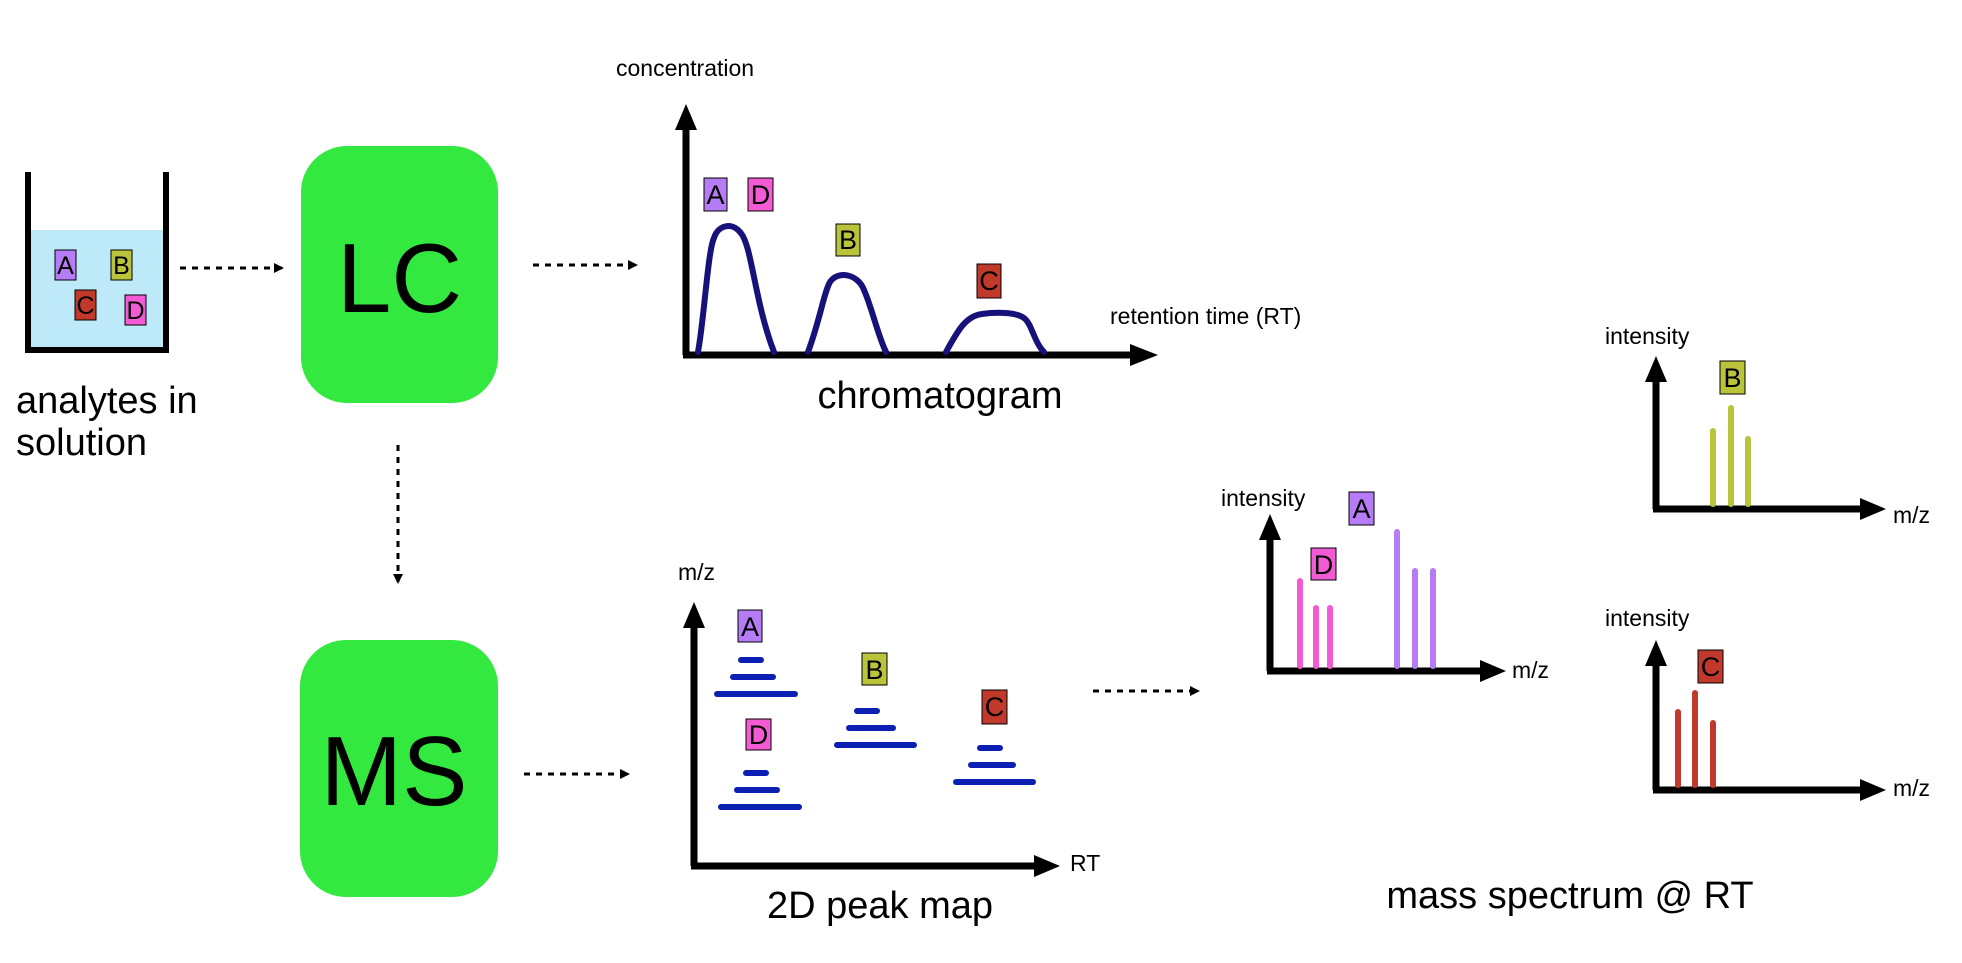 This screenshot has width=1962, height=963. What do you see at coordinates (940, 396) in the screenshot?
I see `chromatogram-title: chromatogram` at bounding box center [940, 396].